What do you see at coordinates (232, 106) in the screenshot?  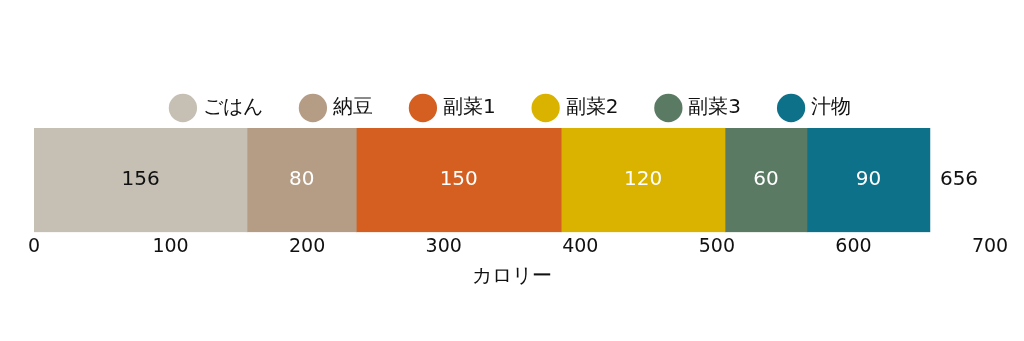 I see `legend-label: ごはん` at bounding box center [232, 106].